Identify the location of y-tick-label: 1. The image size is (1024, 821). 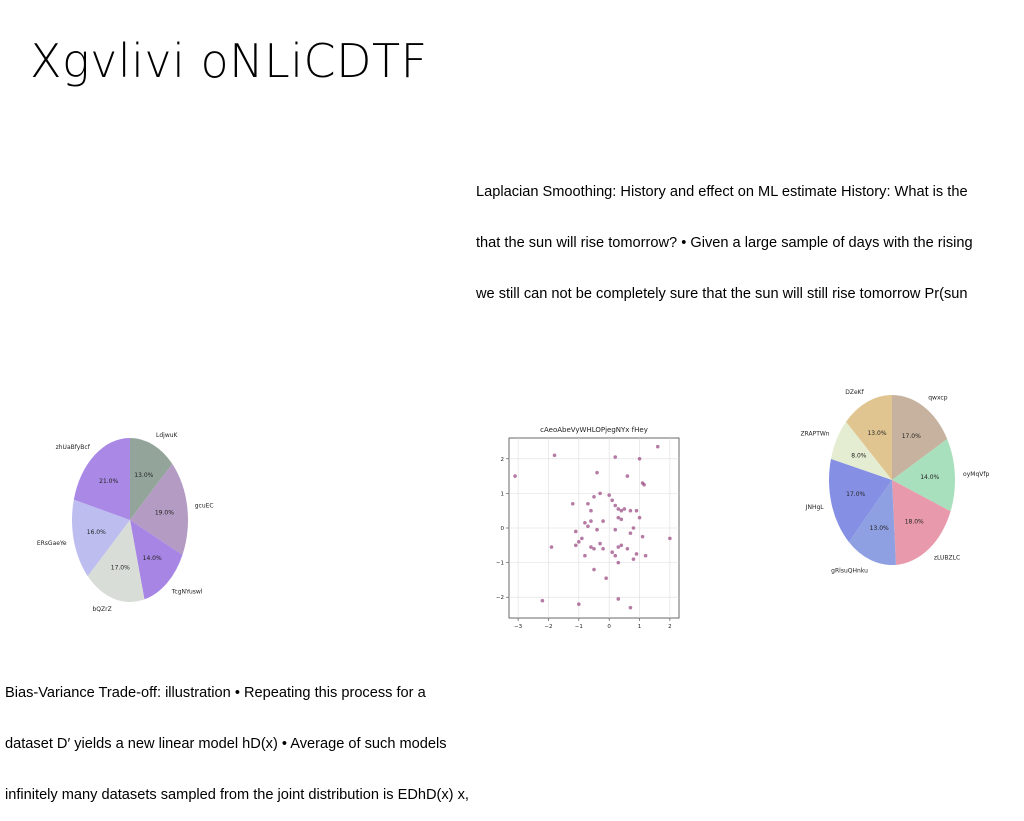
(503, 494).